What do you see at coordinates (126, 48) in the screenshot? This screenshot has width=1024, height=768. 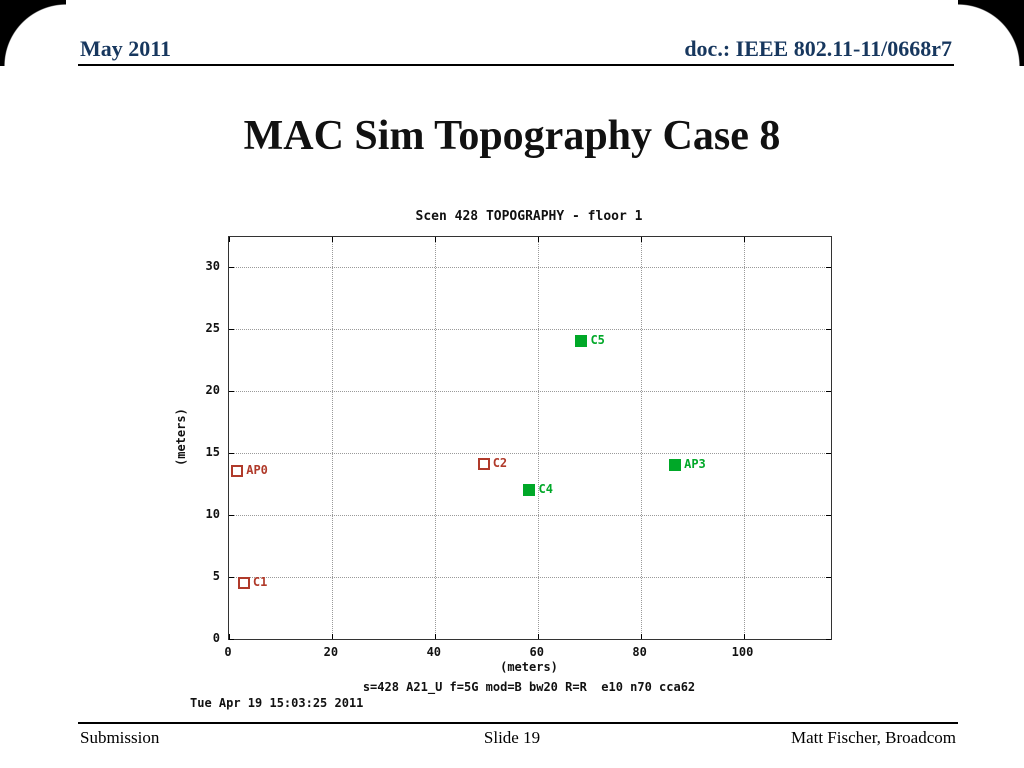 I see `header-date: May 2011` at bounding box center [126, 48].